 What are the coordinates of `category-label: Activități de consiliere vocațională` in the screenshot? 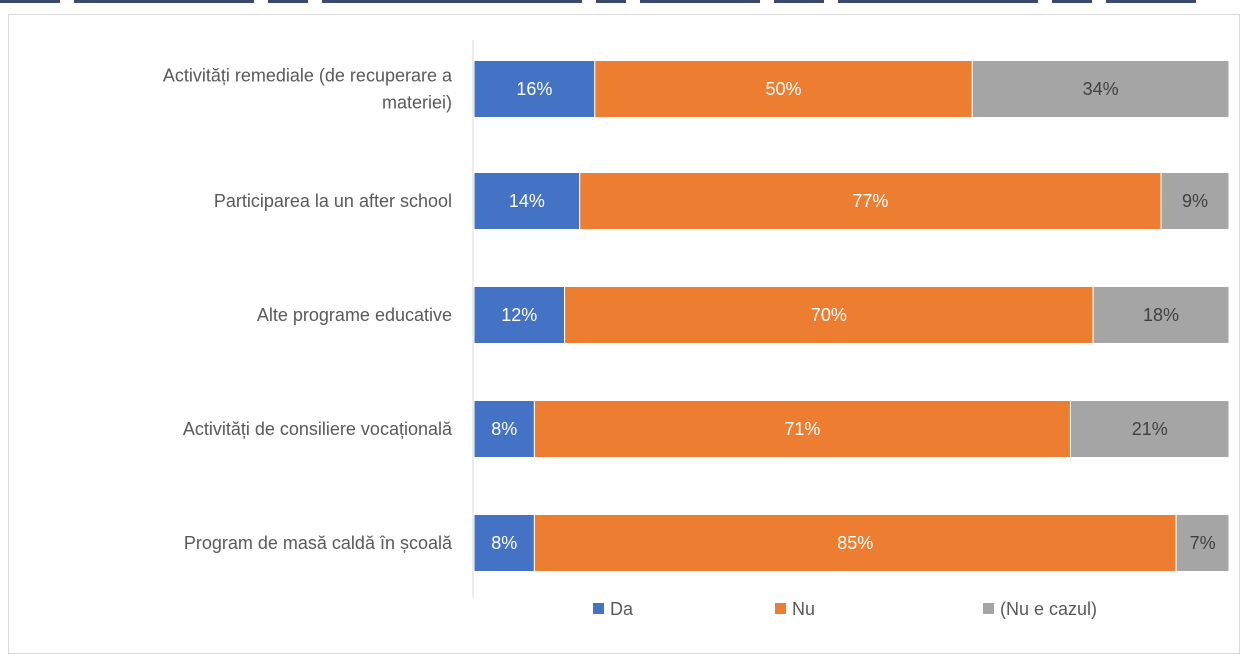 It's located at (318, 429).